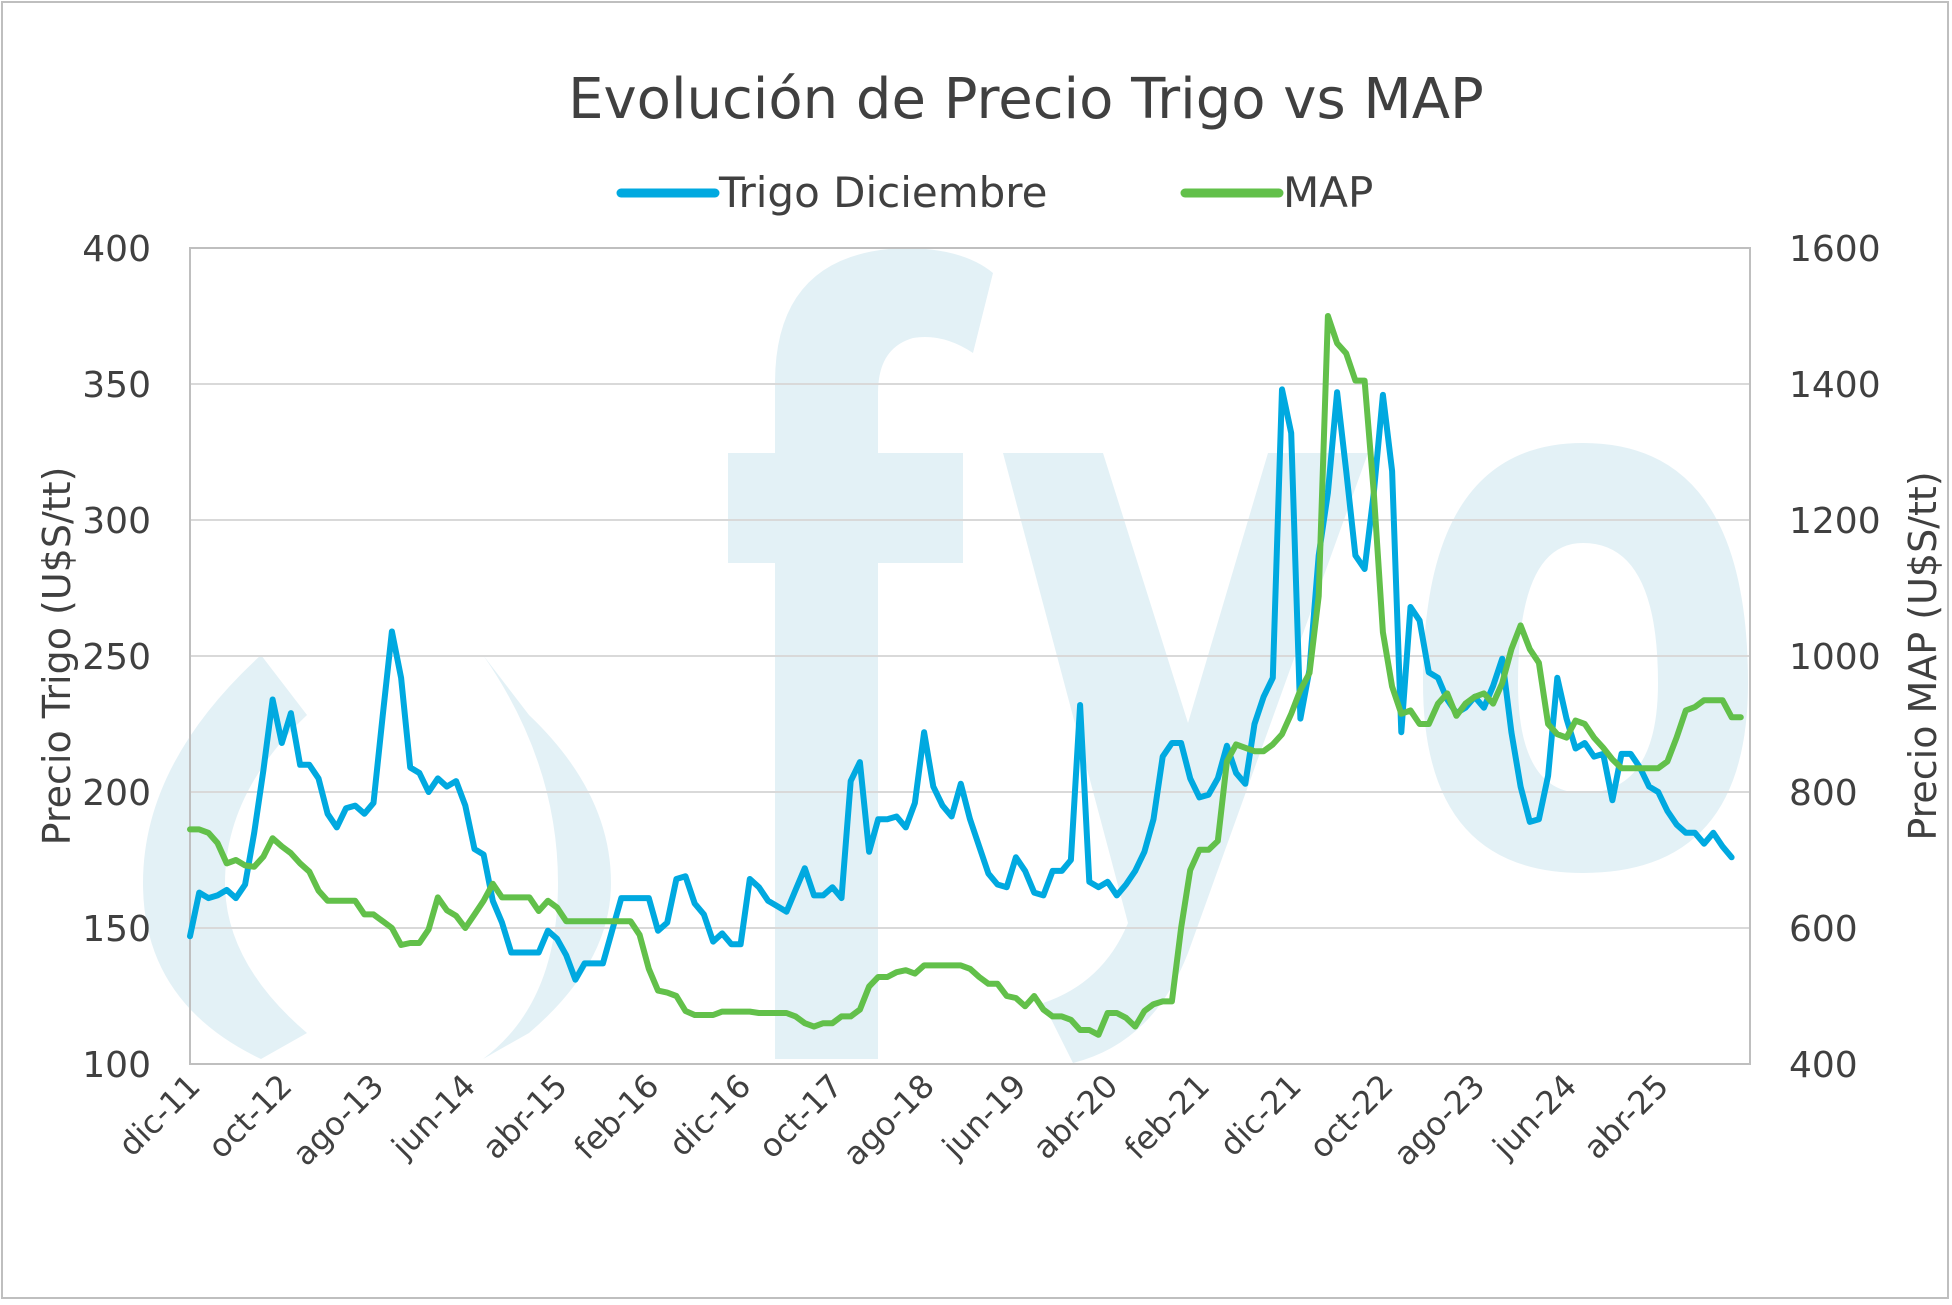  What do you see at coordinates (116, 1065) in the screenshot?
I see `y-tick-label: 100` at bounding box center [116, 1065].